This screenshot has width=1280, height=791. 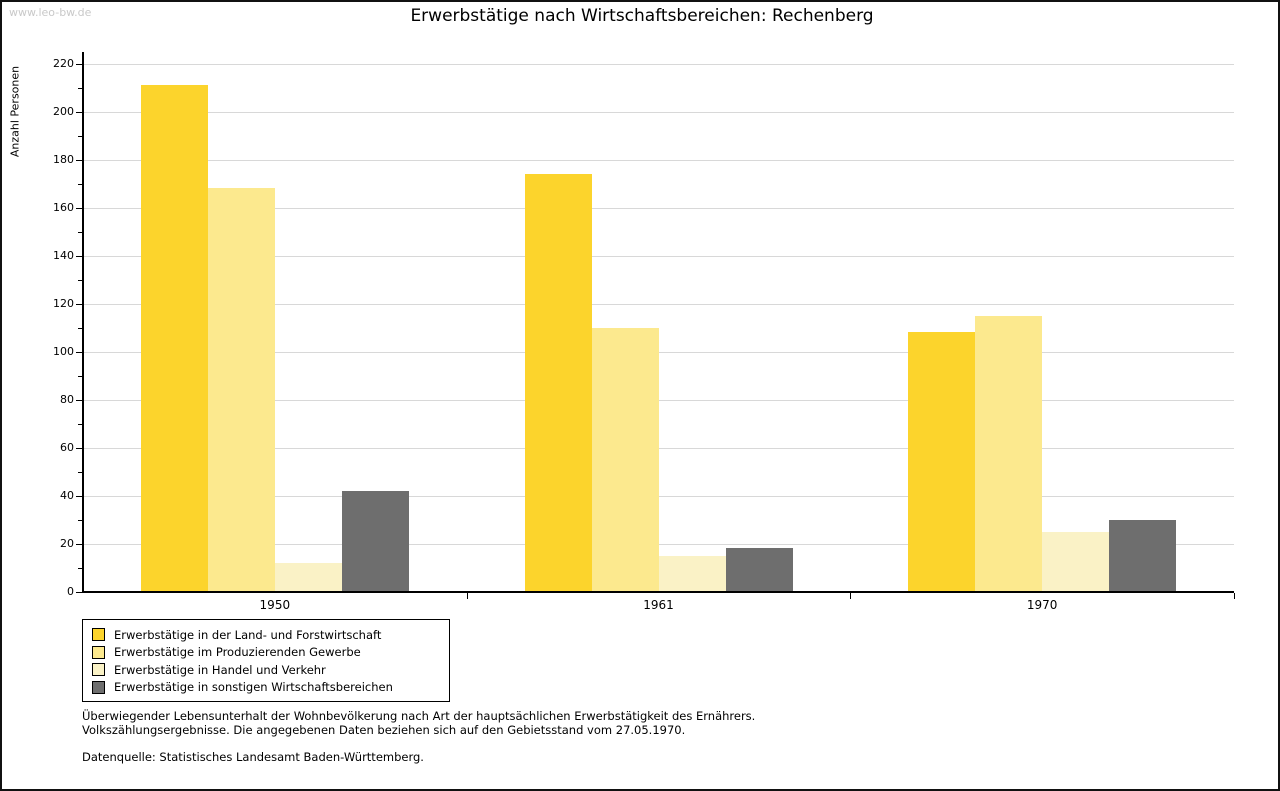 I want to click on x-category-label: 1950, so click(x=275, y=605).